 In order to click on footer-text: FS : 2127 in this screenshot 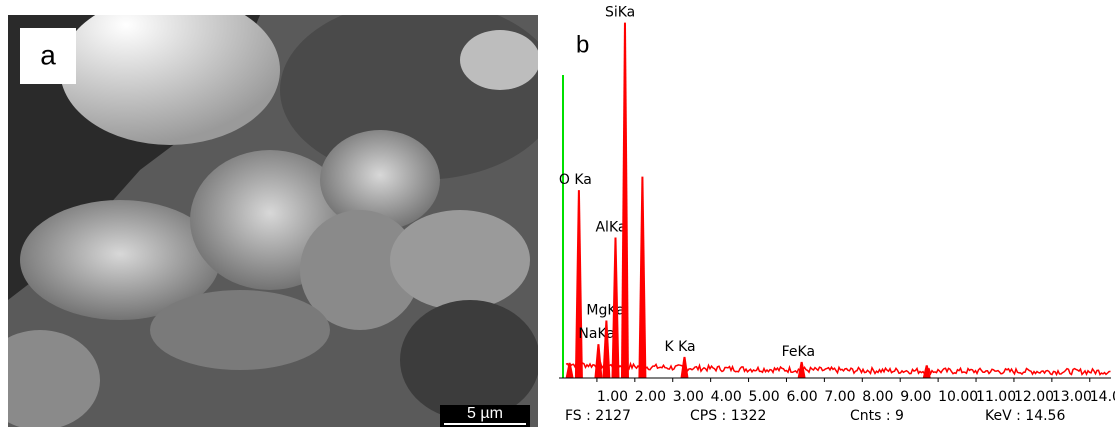, I will do `click(598, 416)`.